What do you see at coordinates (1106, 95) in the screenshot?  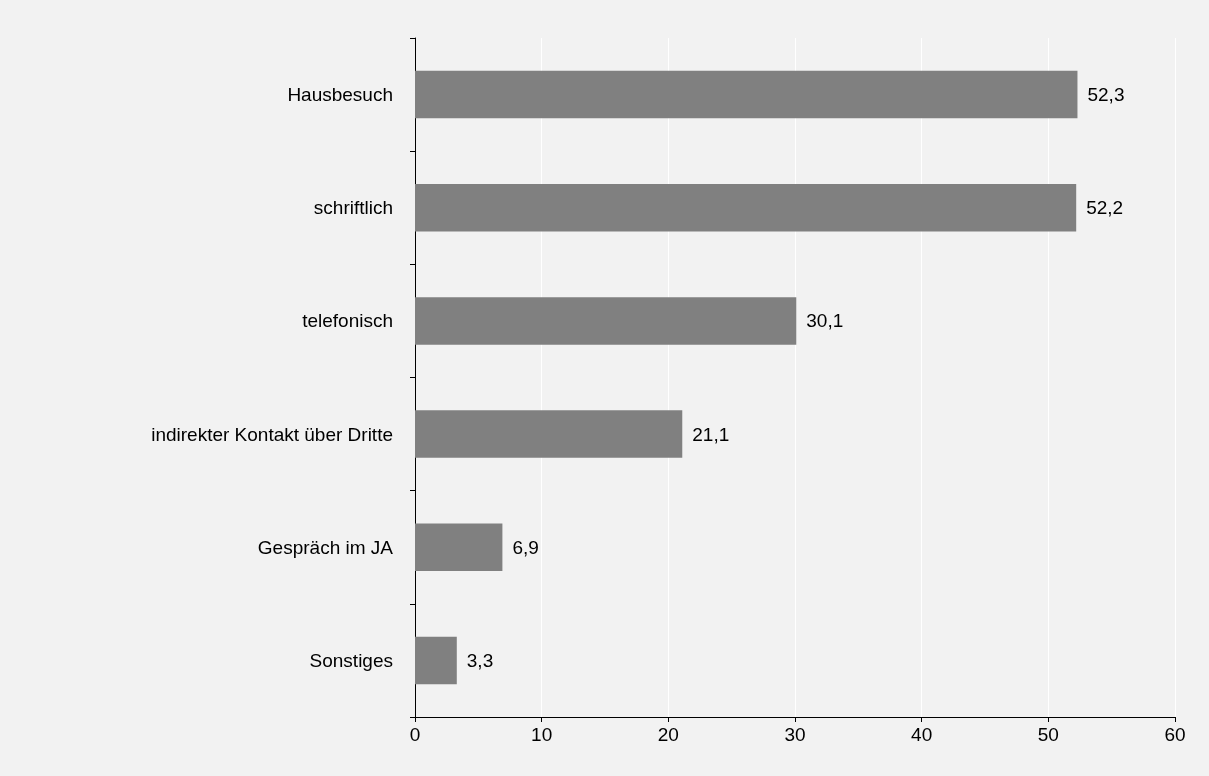 I see `data-label: 52,3` at bounding box center [1106, 95].